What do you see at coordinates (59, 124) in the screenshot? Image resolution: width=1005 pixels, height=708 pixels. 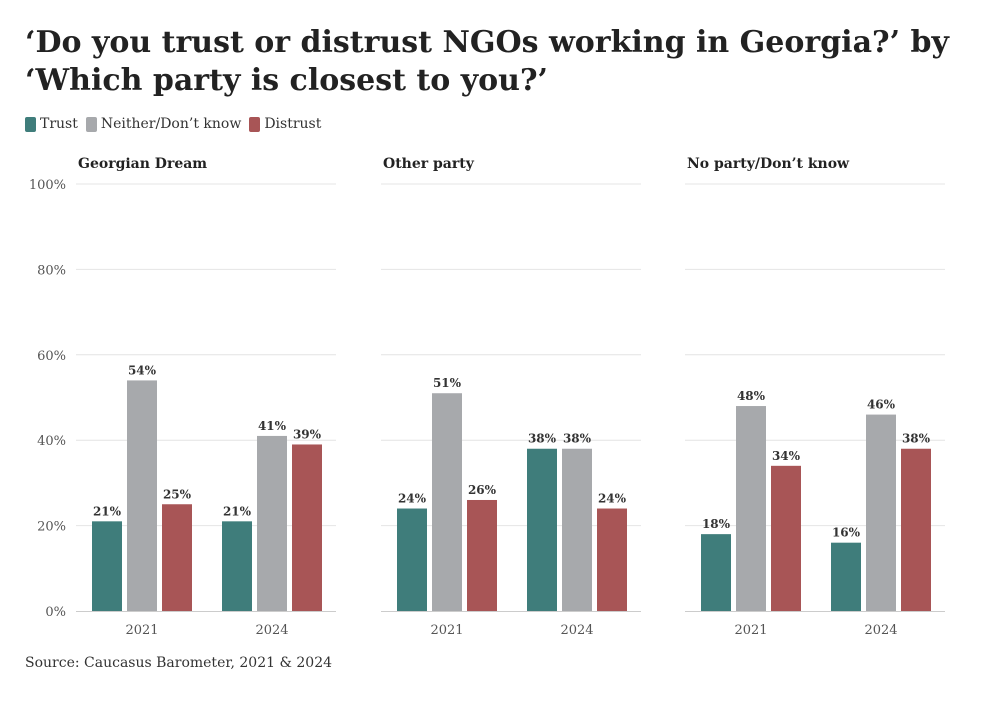 I see `legend-label-trust: Trust` at bounding box center [59, 124].